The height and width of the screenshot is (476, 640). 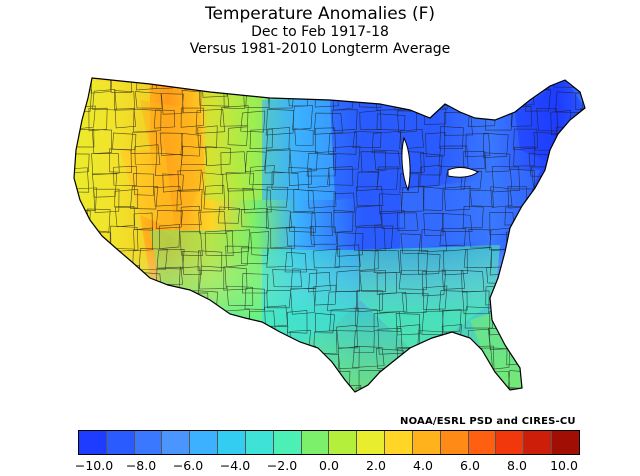 I want to click on legend-tick-label: 10.0, so click(x=564, y=465).